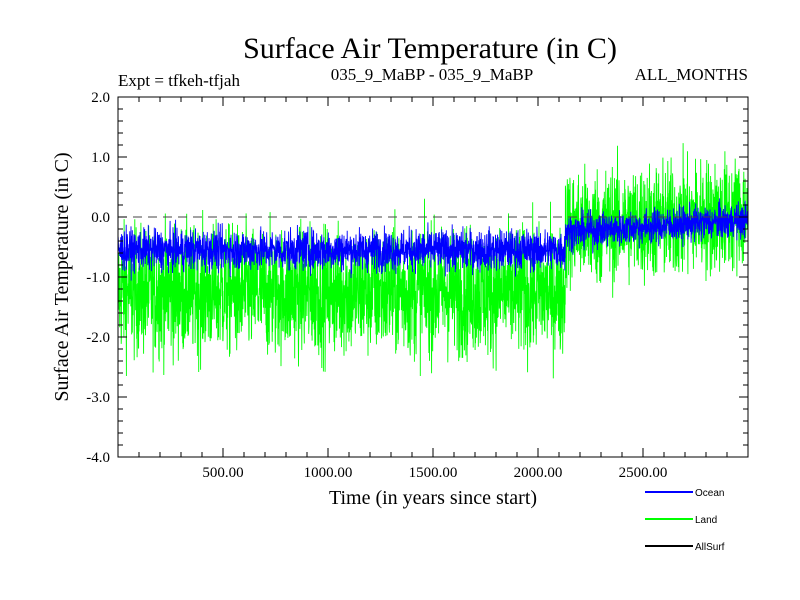 This screenshot has height=600, width=800. I want to click on chart-subtitle-right: ALL_MONTHS, so click(691, 74).